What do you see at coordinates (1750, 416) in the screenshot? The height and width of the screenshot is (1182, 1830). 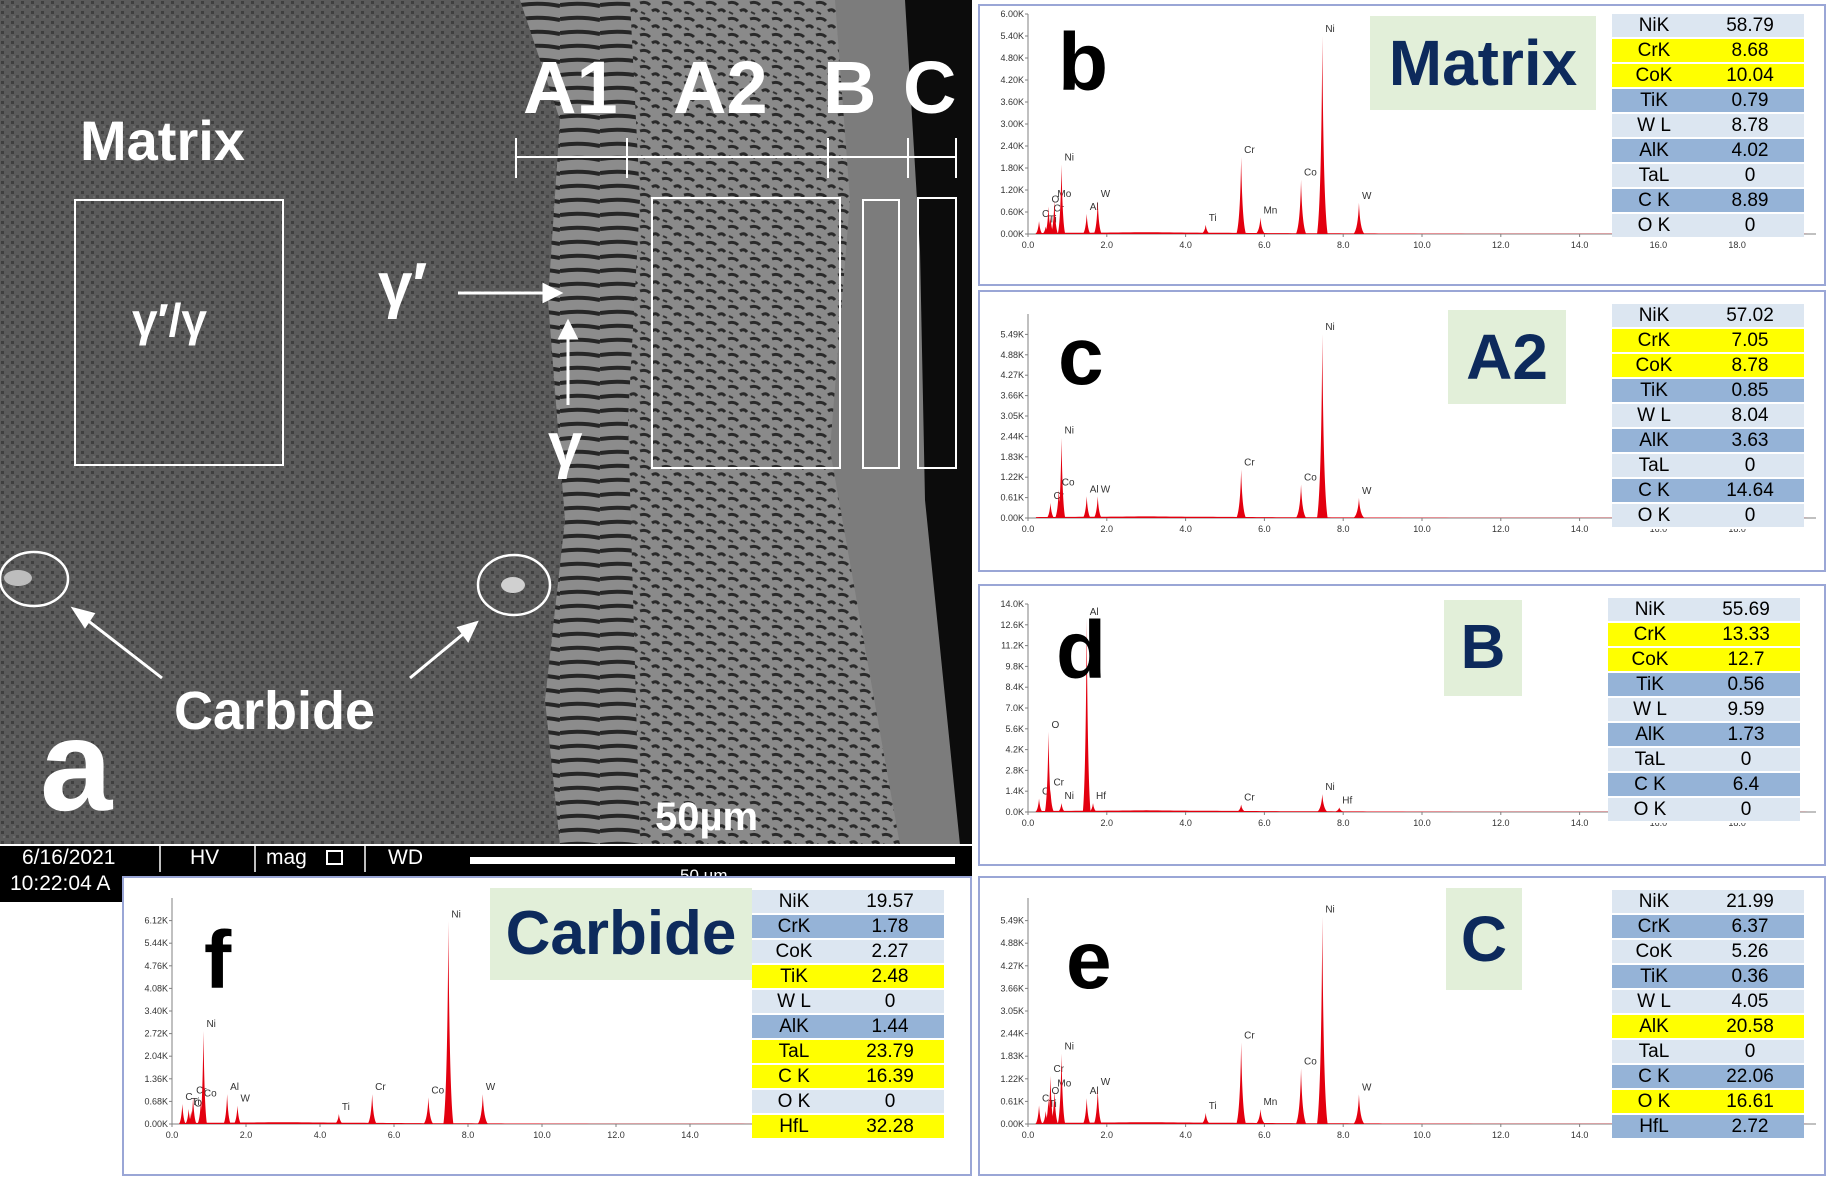 I see `value-cell: 8.04` at bounding box center [1750, 416].